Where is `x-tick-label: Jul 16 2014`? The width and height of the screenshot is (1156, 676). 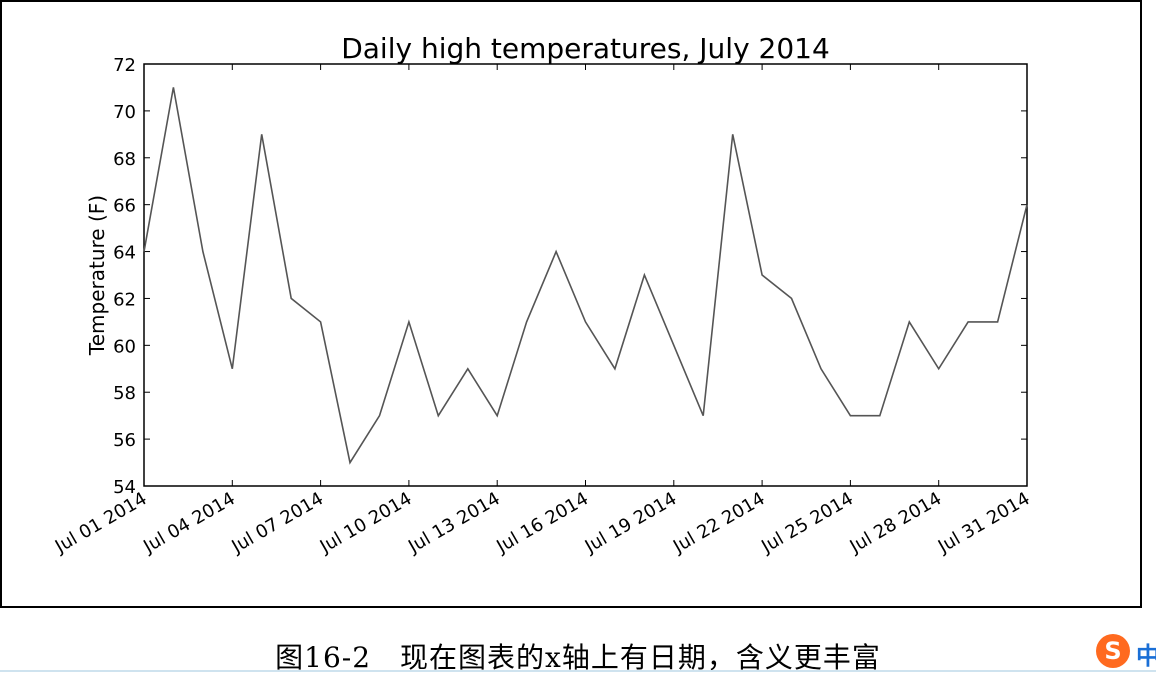 x-tick-label: Jul 16 2014 is located at coordinates (542, 523).